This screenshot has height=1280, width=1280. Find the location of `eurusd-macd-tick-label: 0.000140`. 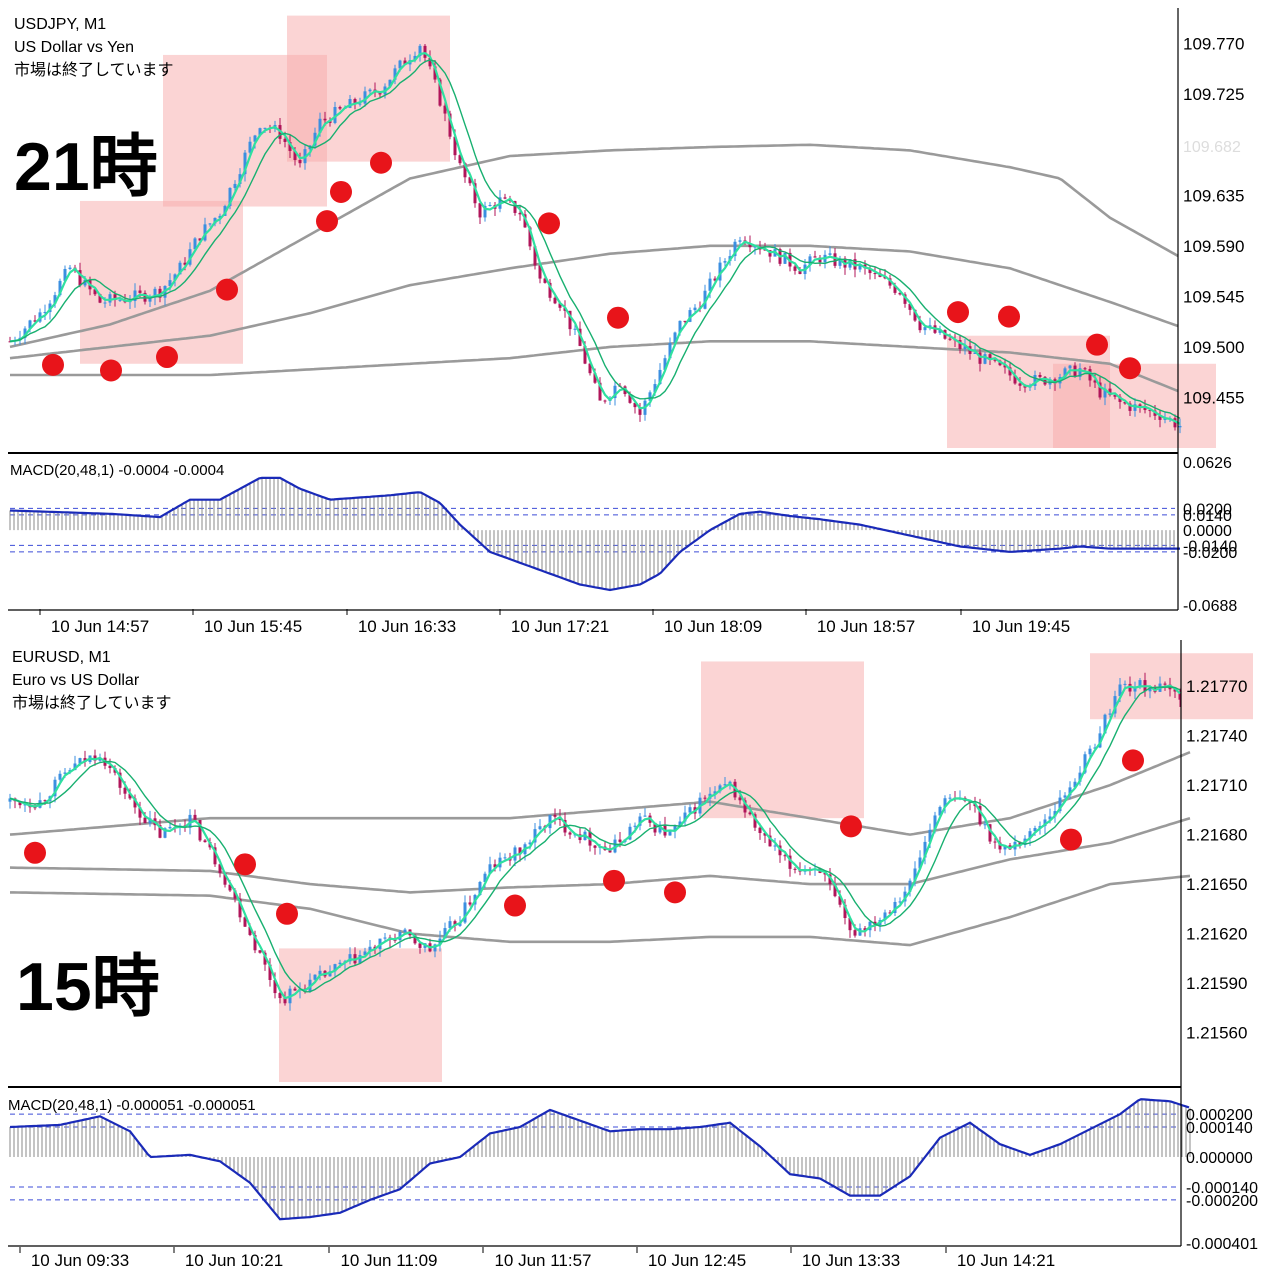

eurusd-macd-tick-label: 0.000140 is located at coordinates (1219, 1128).